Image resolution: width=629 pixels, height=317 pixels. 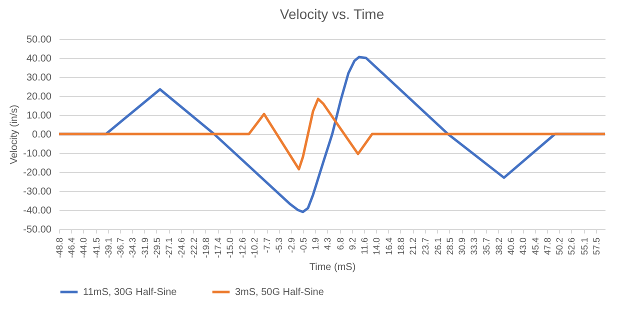 What do you see at coordinates (547, 247) in the screenshot?
I see `x-tick-label: 47.8` at bounding box center [547, 247].